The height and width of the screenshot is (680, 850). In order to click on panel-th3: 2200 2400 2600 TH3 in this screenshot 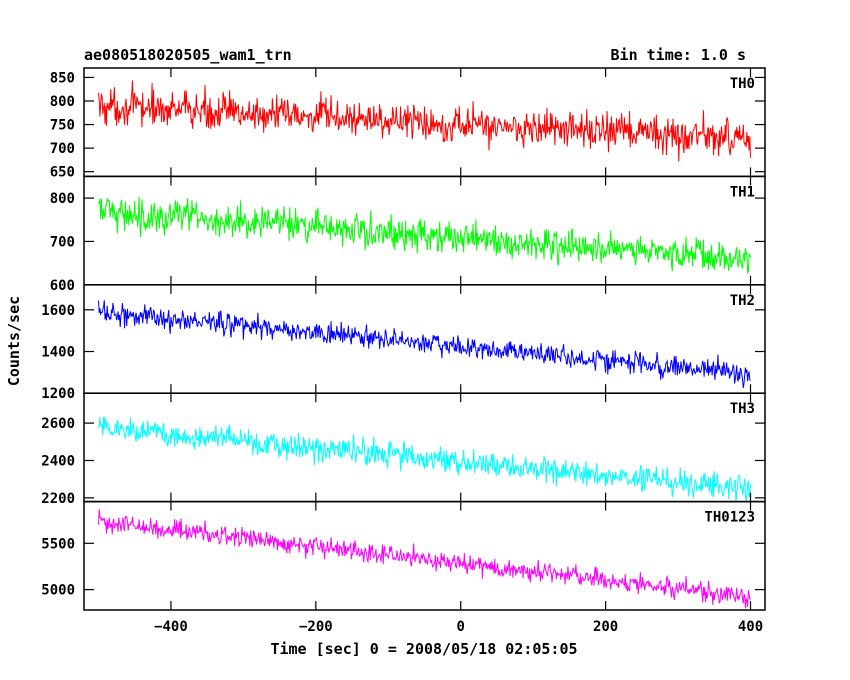, I will do `click(403, 449)`.